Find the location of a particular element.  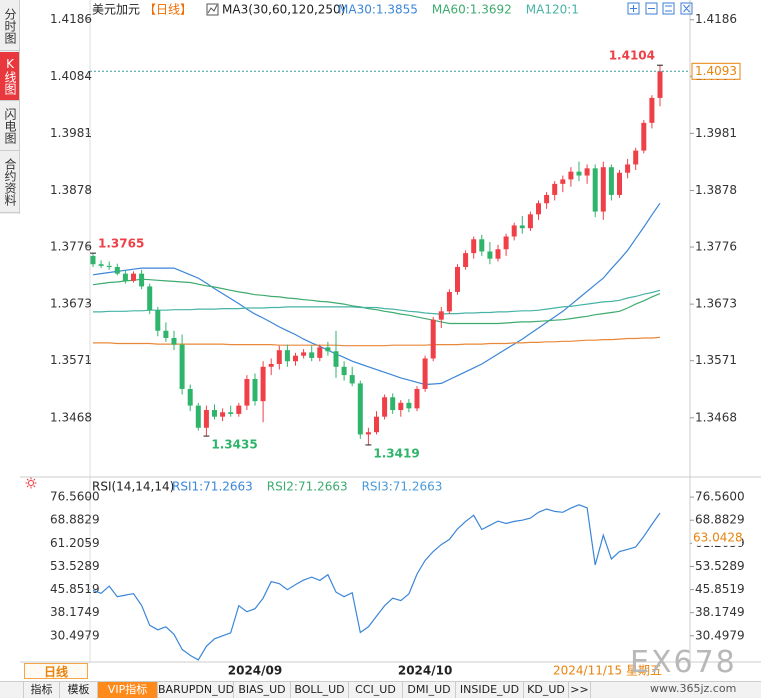

tab: K线图 is located at coordinates (9, 76).